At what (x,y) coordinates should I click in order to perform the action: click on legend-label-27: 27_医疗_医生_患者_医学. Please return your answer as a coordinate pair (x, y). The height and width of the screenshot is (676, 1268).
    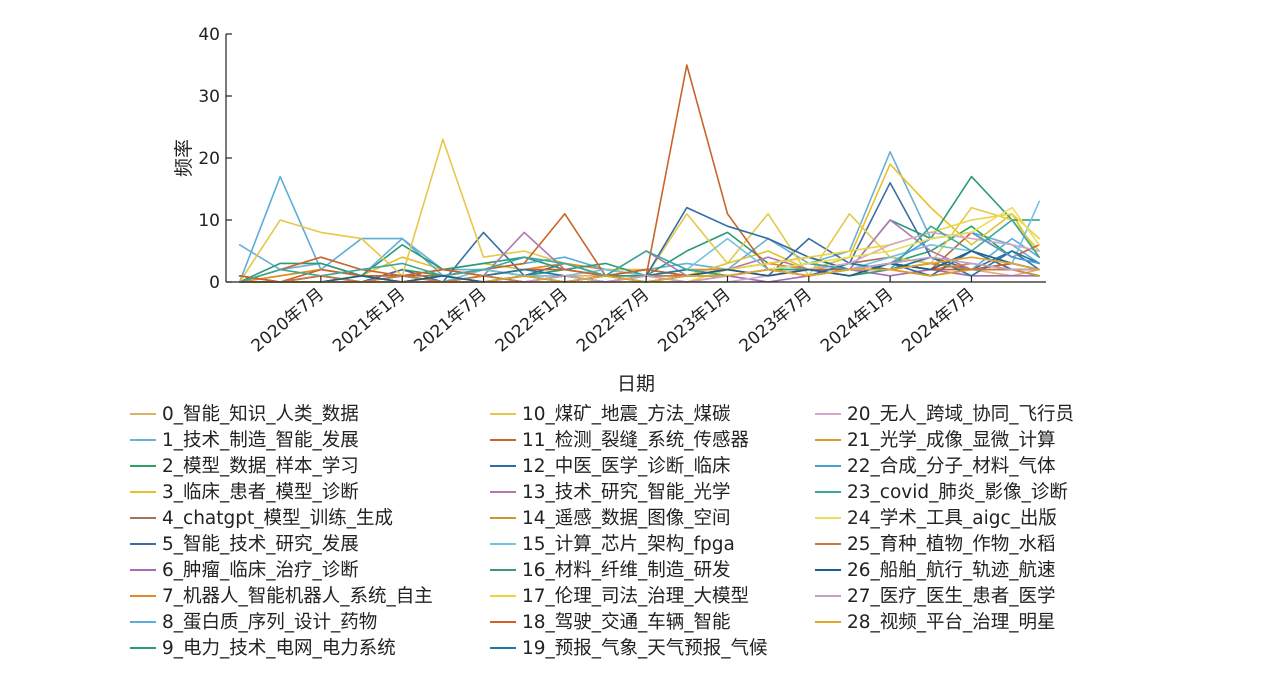
    Looking at the image, I should click on (951, 596).